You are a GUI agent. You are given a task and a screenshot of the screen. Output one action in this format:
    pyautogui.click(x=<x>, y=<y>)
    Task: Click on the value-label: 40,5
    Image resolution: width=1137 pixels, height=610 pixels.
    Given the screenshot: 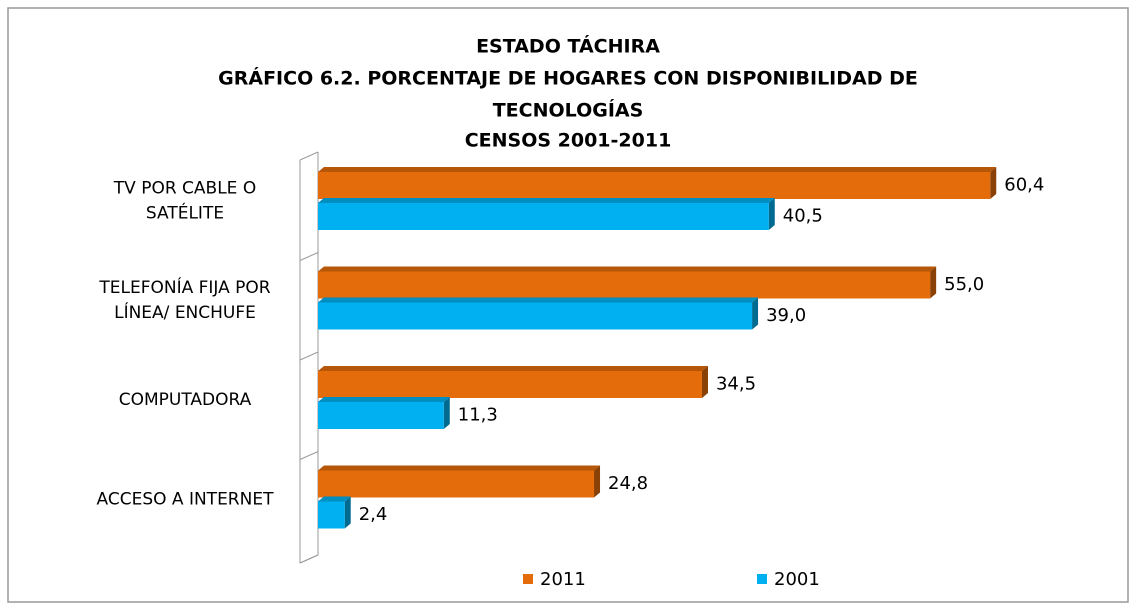 What is the action you would take?
    pyautogui.click(x=803, y=216)
    